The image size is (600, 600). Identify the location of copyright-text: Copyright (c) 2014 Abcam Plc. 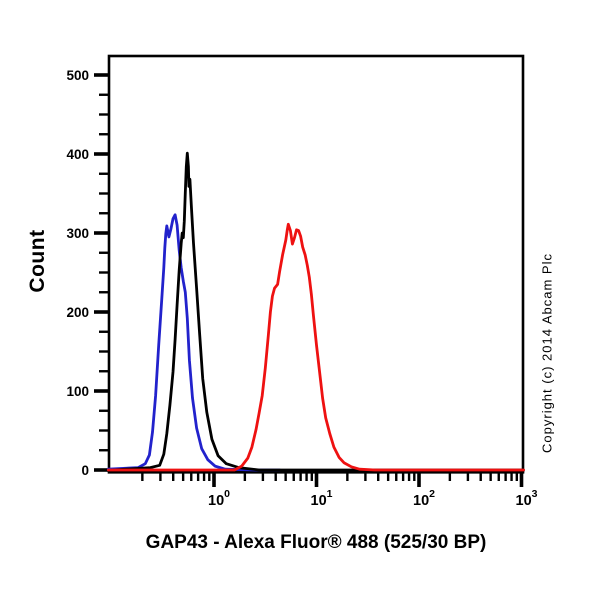
(547, 353).